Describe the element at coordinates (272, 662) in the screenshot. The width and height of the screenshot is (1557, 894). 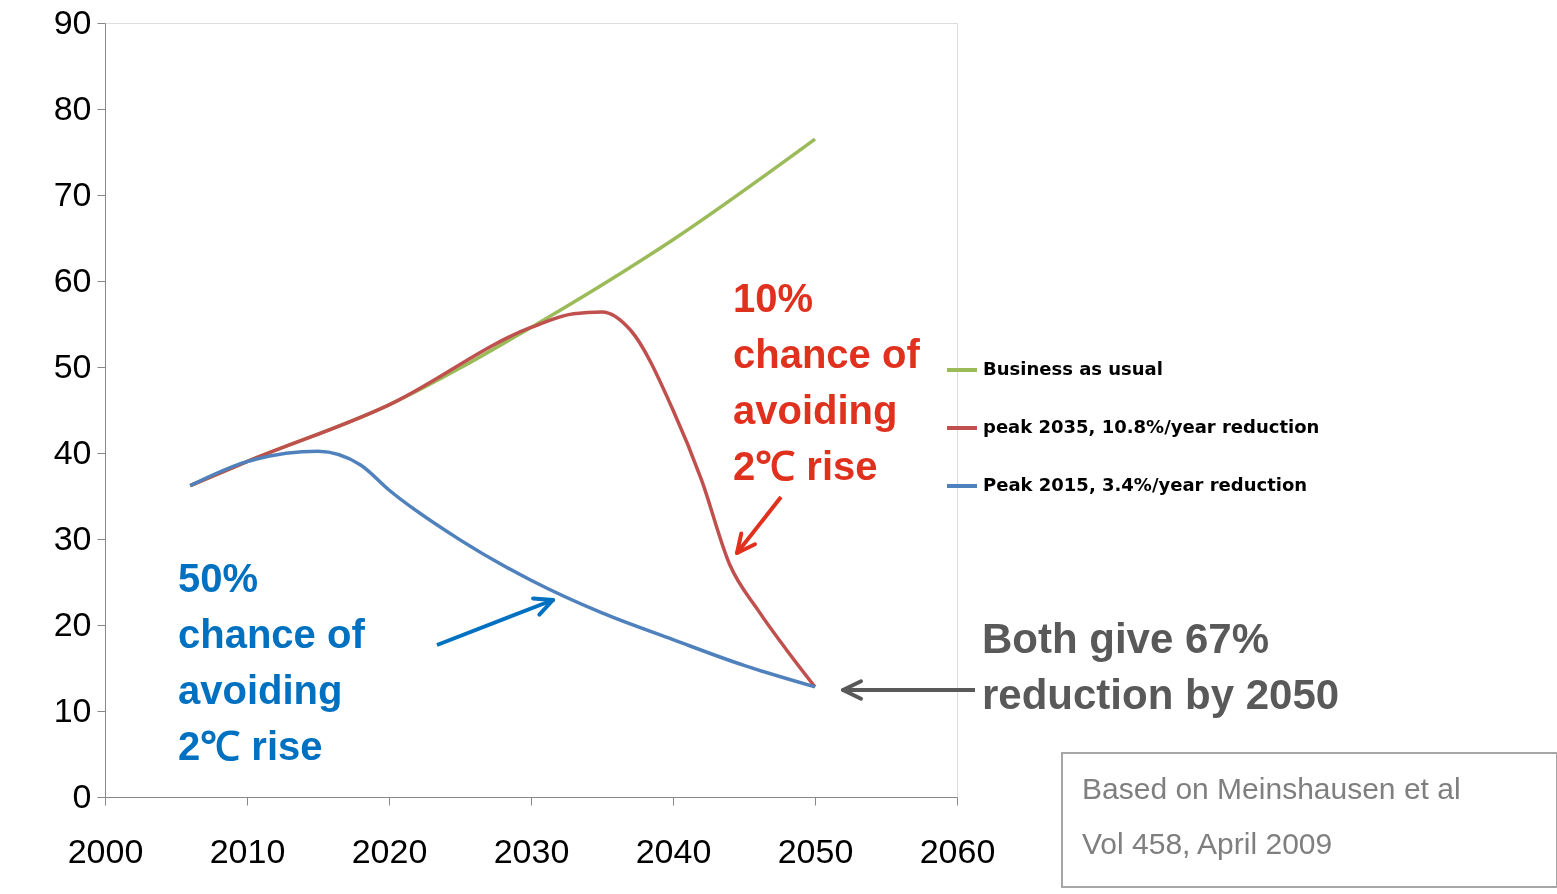
I see `annotation: 50% chance of avoiding 2℃ rise` at that location.